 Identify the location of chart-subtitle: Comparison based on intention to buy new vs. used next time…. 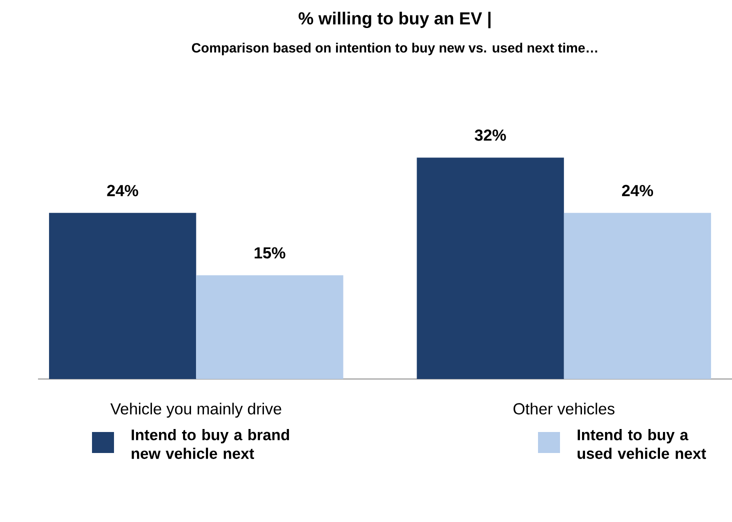
(395, 49).